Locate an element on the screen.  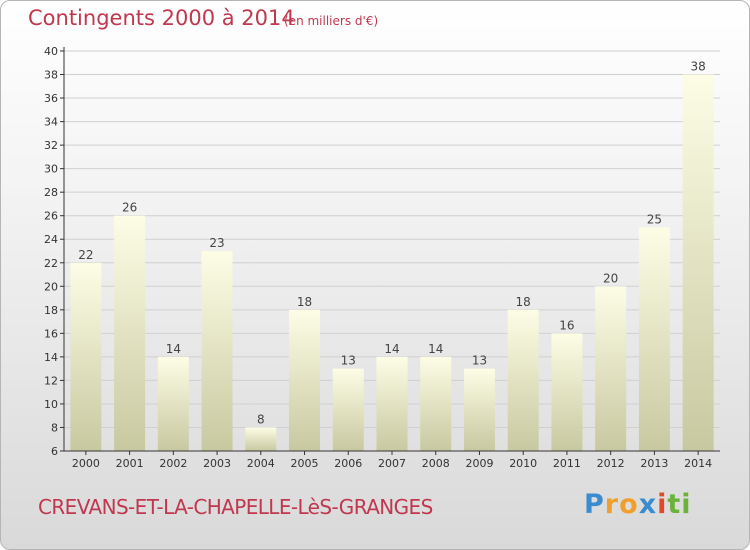
proxiti-logo: Proxiti is located at coordinates (638, 504).